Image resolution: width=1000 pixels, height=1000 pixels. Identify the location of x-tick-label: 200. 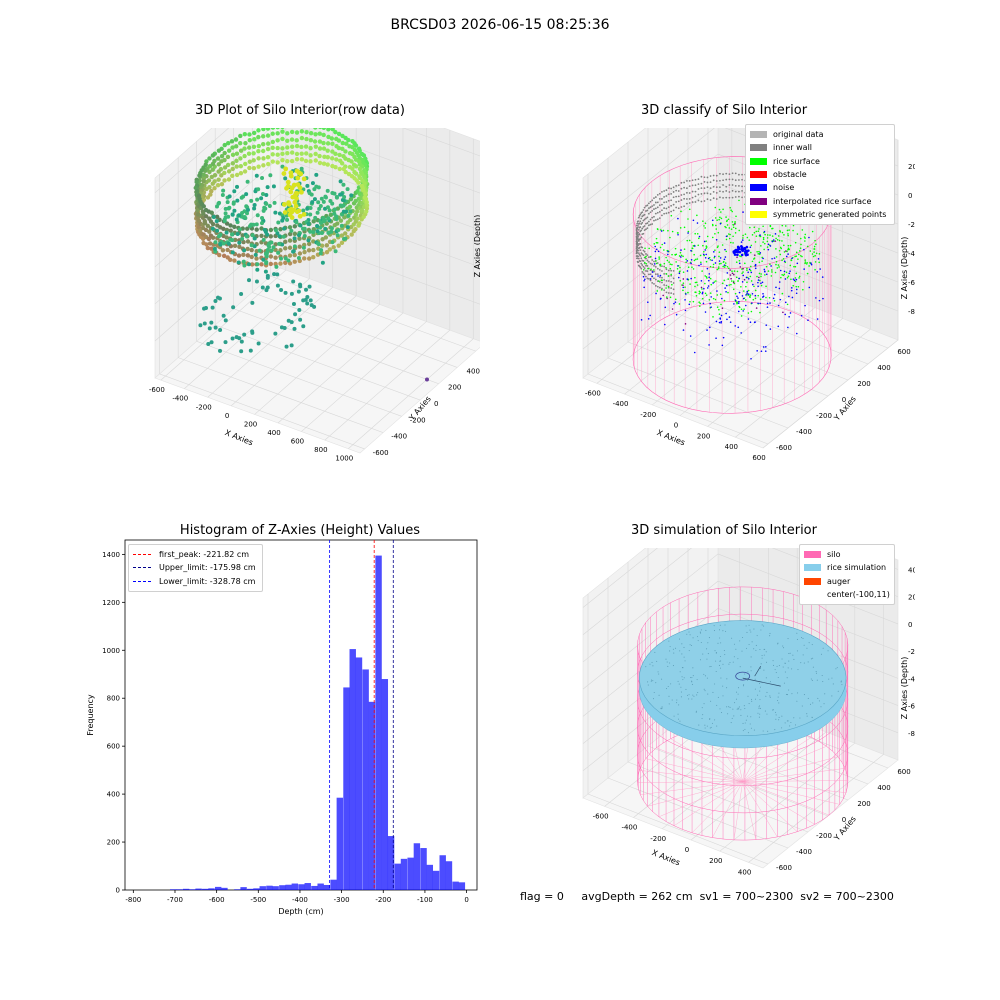
(703, 436).